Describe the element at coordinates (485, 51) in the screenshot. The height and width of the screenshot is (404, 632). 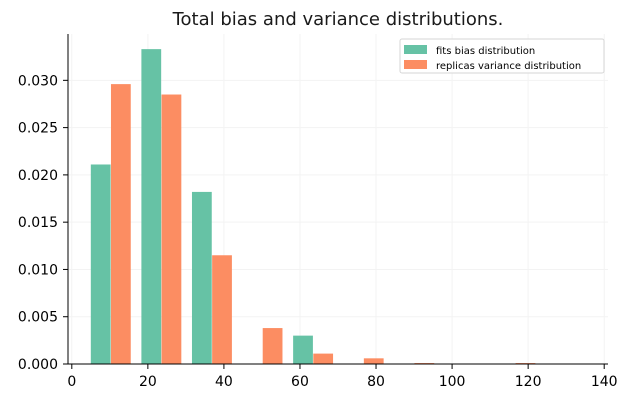
I see `legend-label-0: fits bias distribution` at that location.